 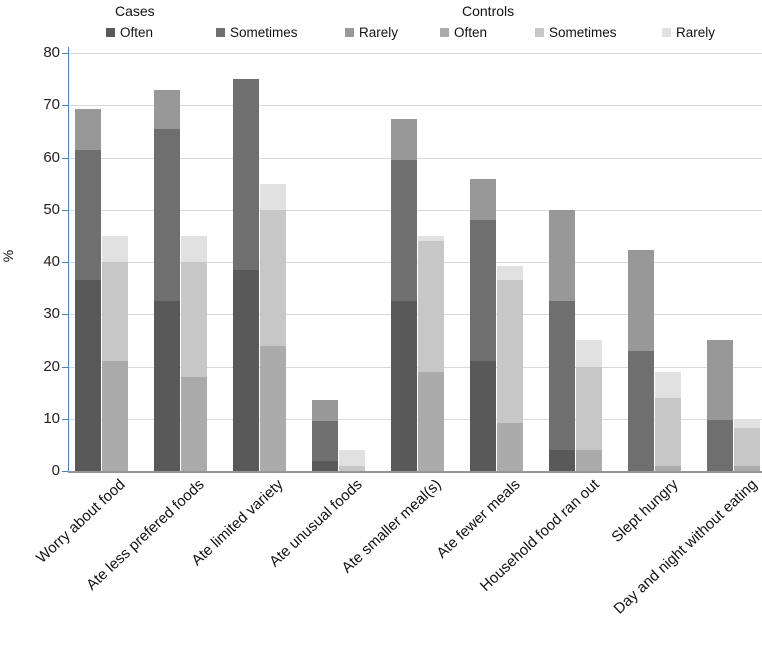 What do you see at coordinates (68, 259) in the screenshot?
I see `y-axis-line` at bounding box center [68, 259].